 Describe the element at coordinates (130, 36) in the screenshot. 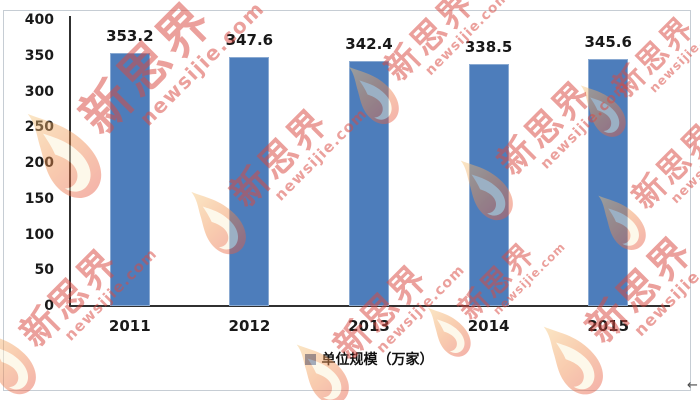

I see `bar-value-label-2011: 353.2` at that location.